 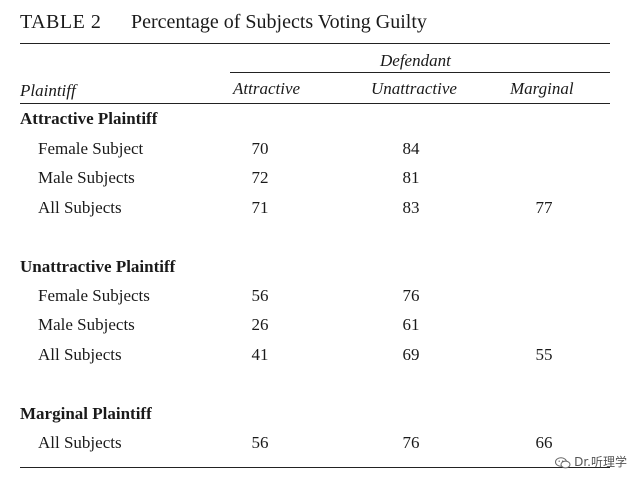 I want to click on wechat-icon, so click(x=563, y=462).